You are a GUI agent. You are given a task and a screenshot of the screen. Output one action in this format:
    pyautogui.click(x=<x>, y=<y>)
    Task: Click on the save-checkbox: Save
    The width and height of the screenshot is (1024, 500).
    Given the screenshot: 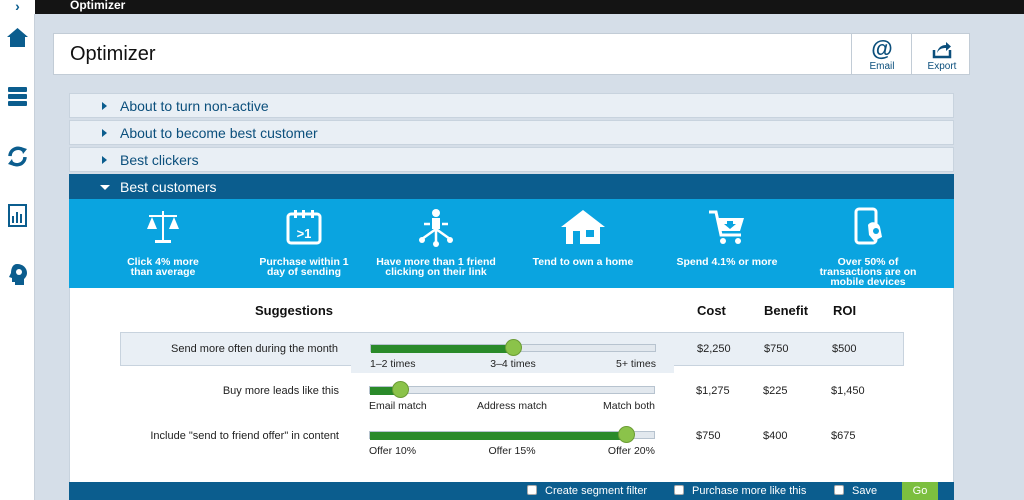 What is the action you would take?
    pyautogui.click(x=855, y=491)
    